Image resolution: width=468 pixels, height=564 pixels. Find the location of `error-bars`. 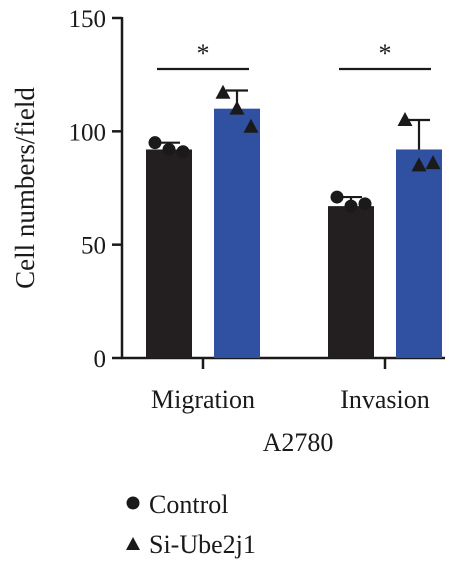

error-bars is located at coordinates (294, 148).